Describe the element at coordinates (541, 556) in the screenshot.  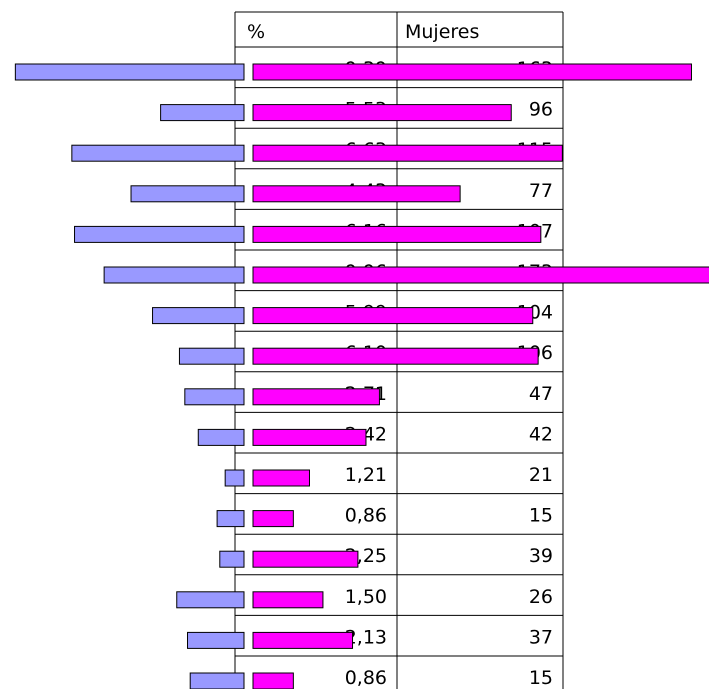
I see `cell: 39` at that location.